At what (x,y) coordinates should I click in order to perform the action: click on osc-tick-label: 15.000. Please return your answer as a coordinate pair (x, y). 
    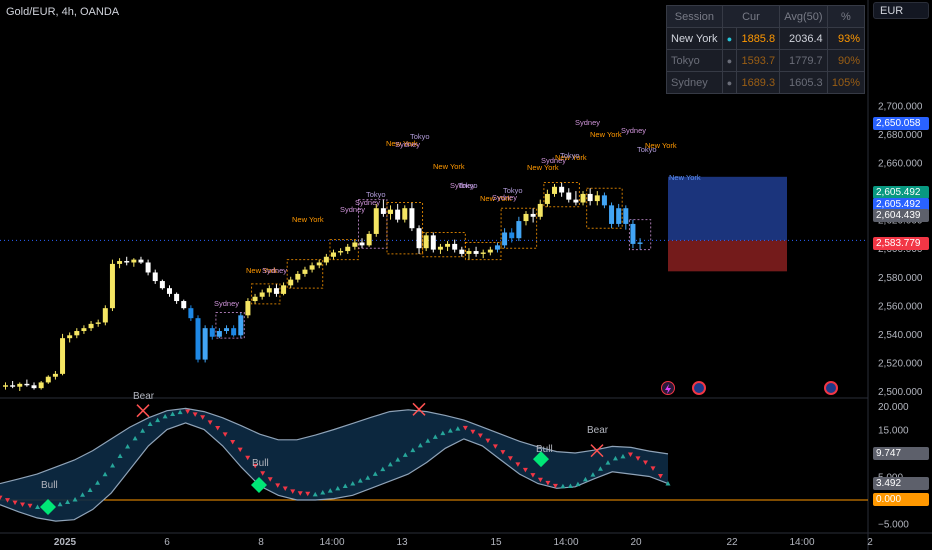
    Looking at the image, I should click on (893, 431).